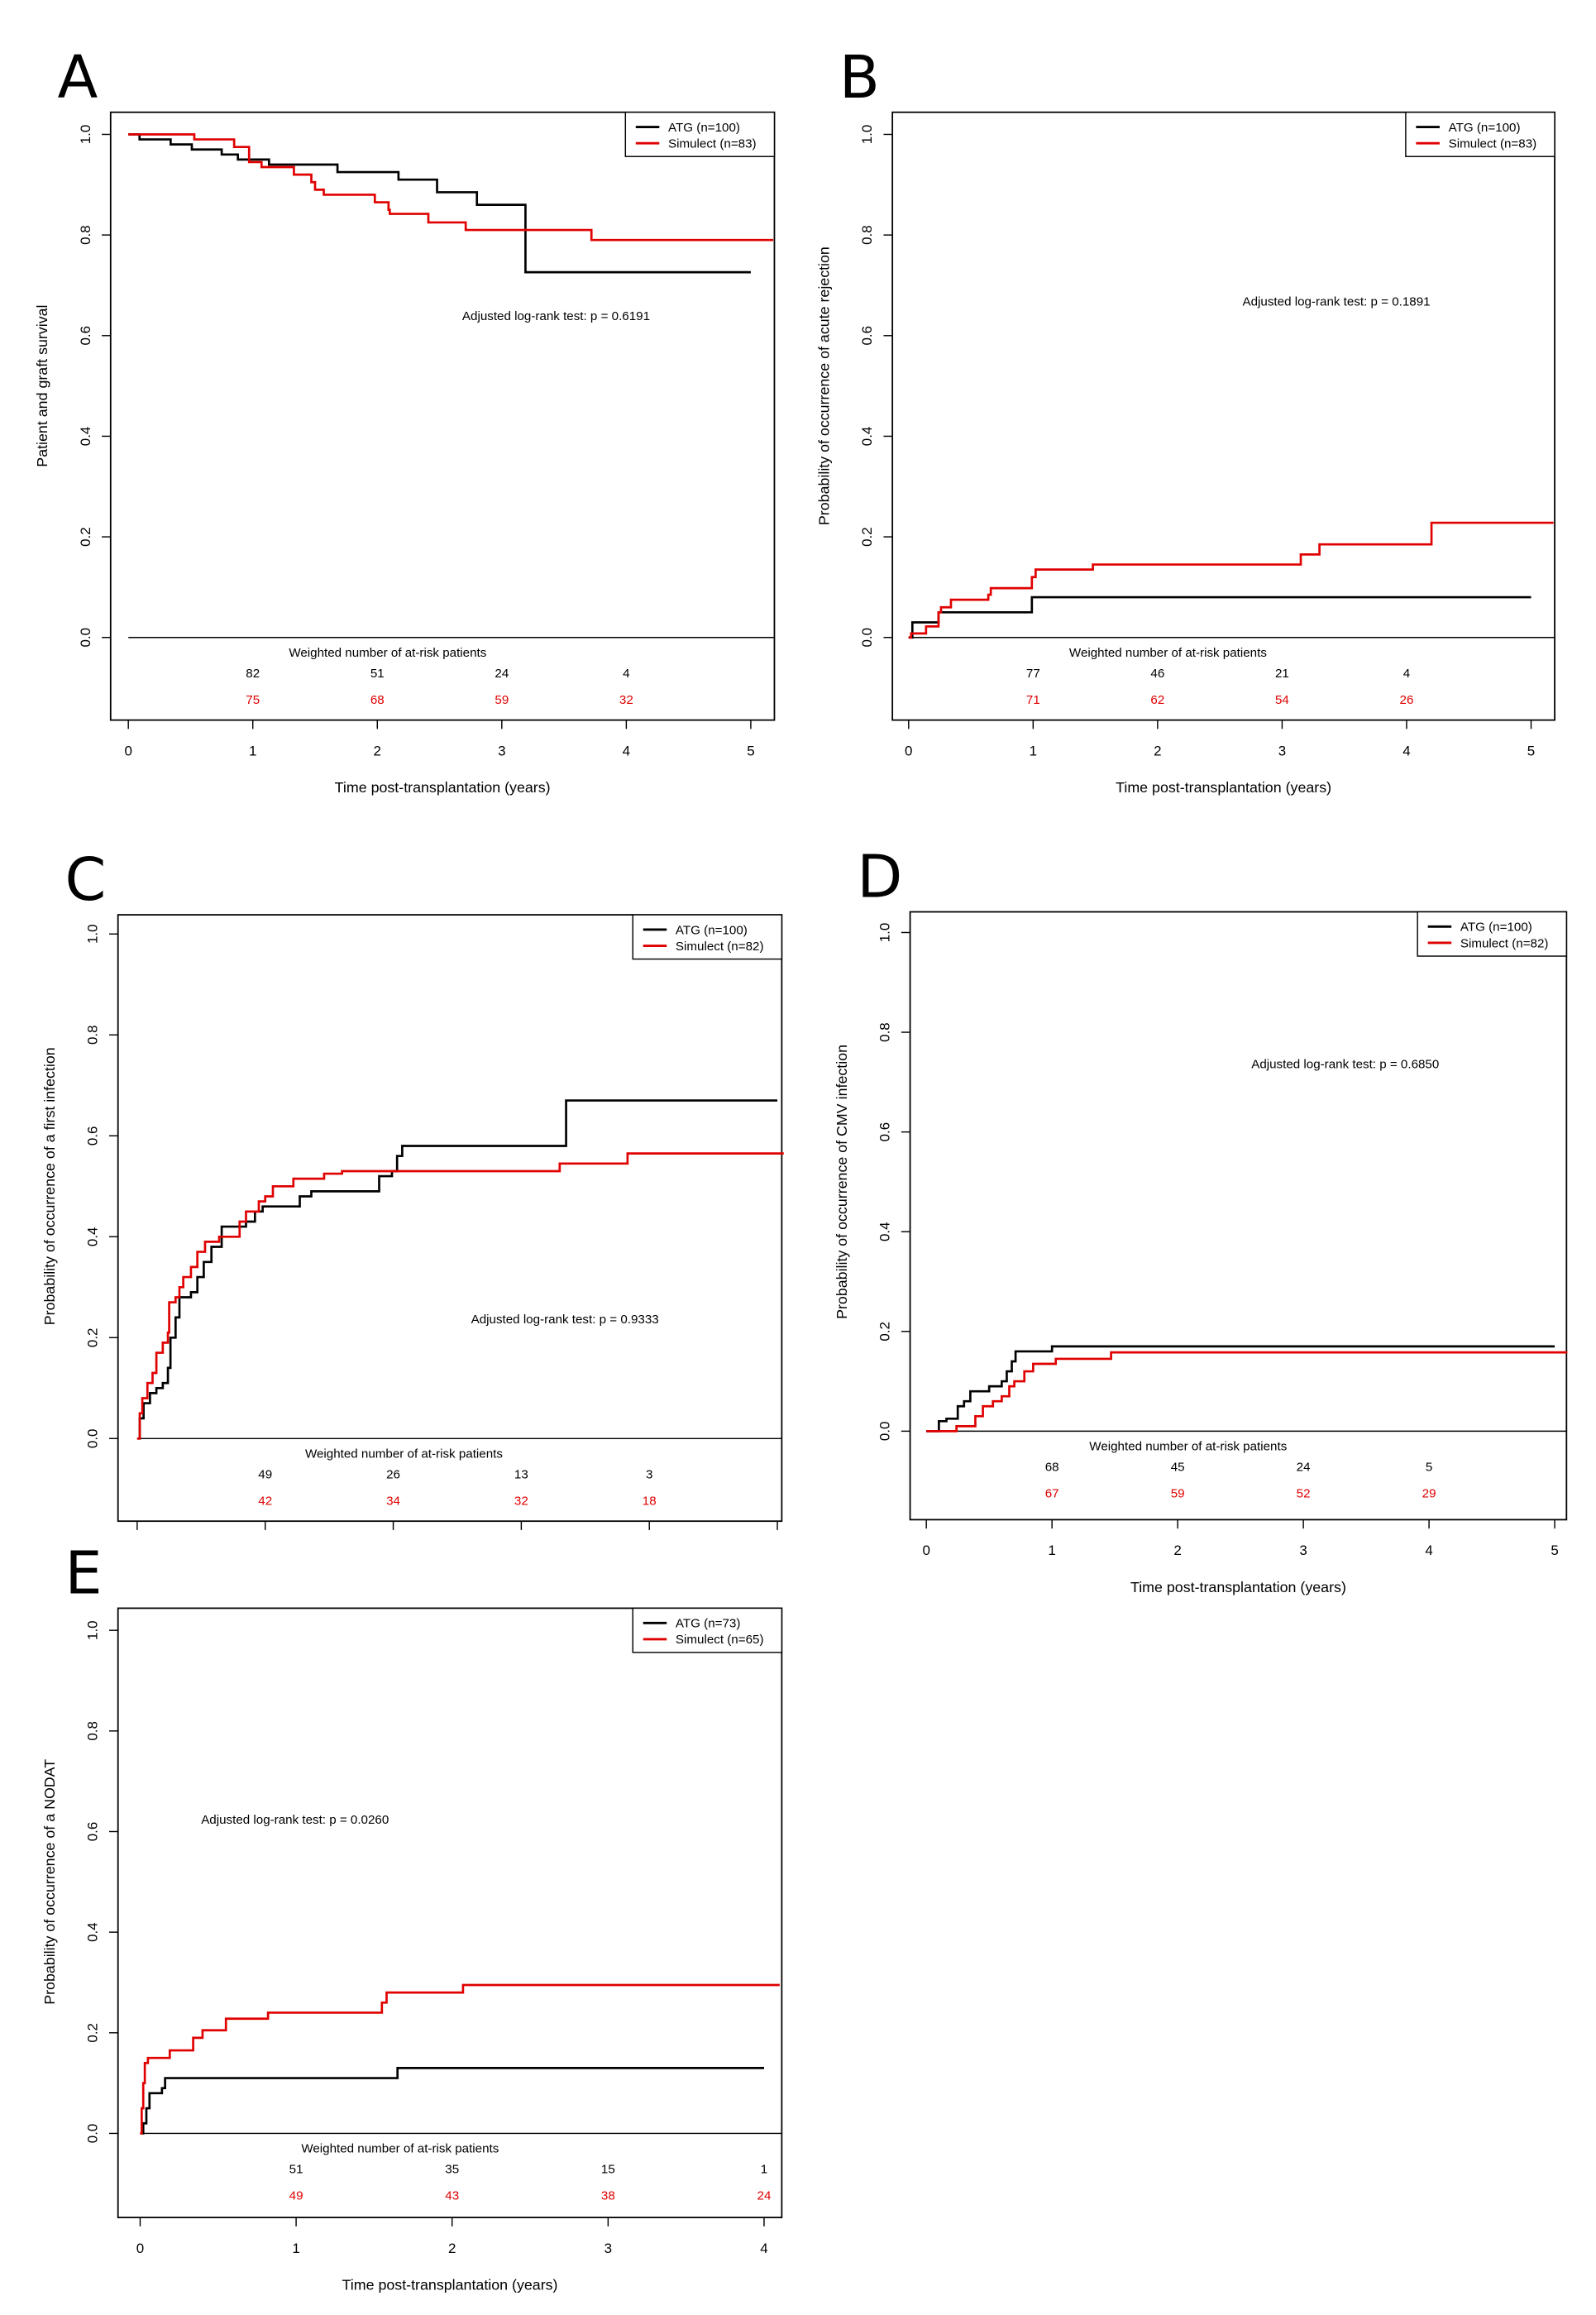 The width and height of the screenshot is (1596, 2315). I want to click on legend-label: Simulect (n=65), so click(720, 1640).